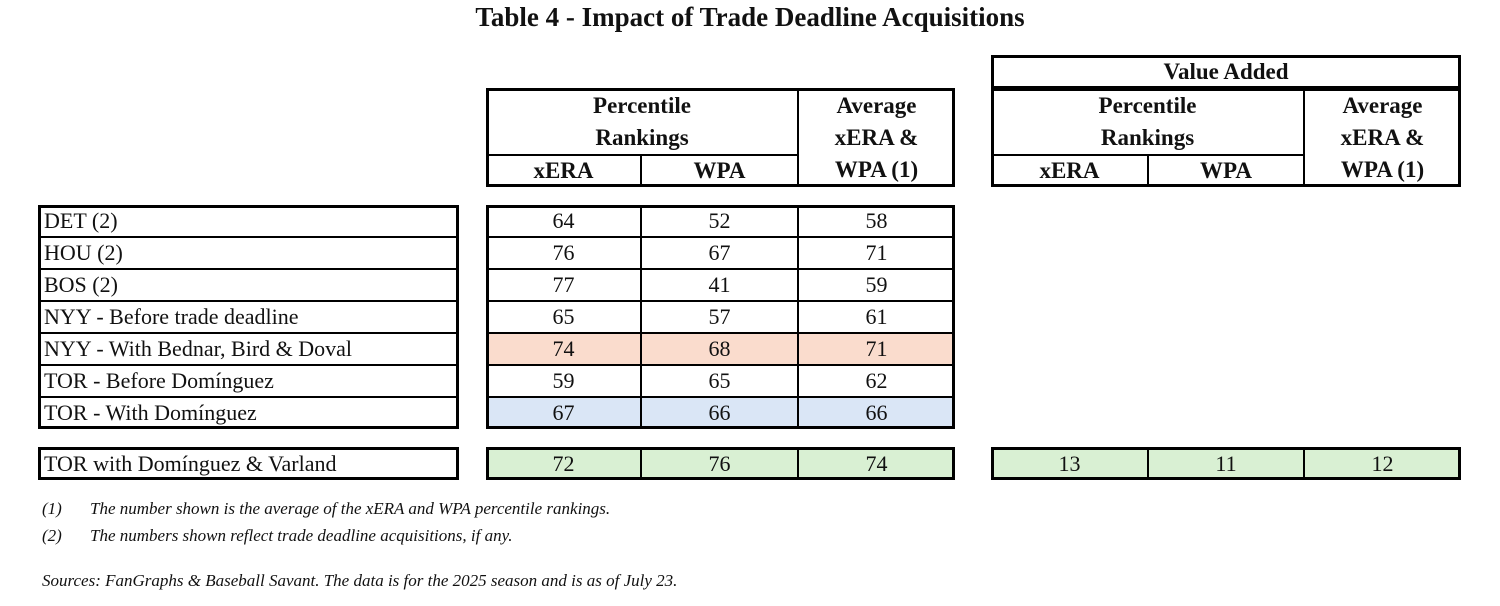 The height and width of the screenshot is (606, 1500). I want to click on value-added-title: Value Added, so click(1226, 72).